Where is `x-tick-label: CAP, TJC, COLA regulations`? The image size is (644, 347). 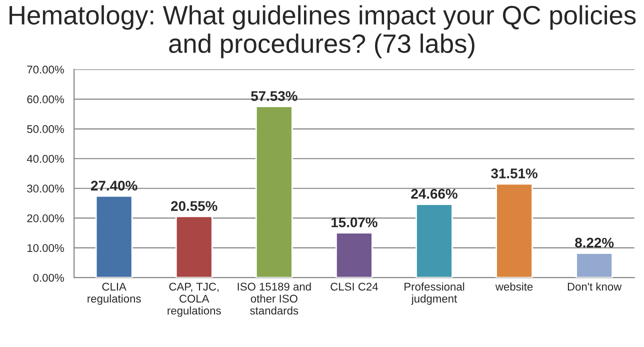 x-tick-label: CAP, TJC, COLA regulations is located at coordinates (194, 299).